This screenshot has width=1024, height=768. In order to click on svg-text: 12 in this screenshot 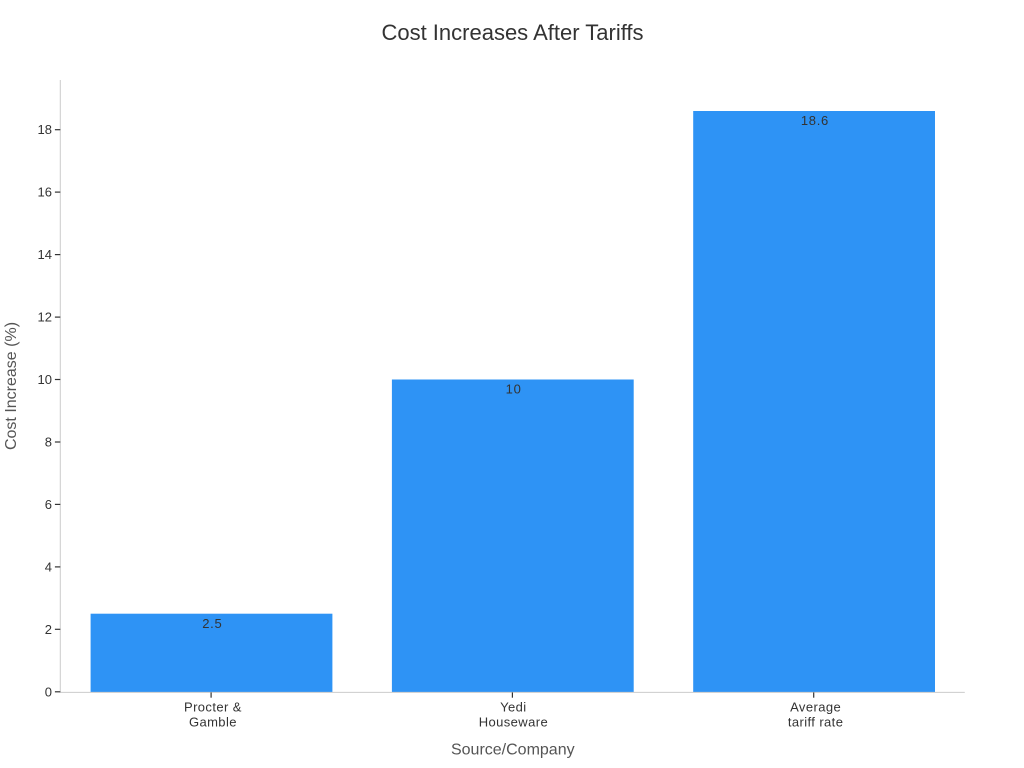, I will do `click(45, 317)`.